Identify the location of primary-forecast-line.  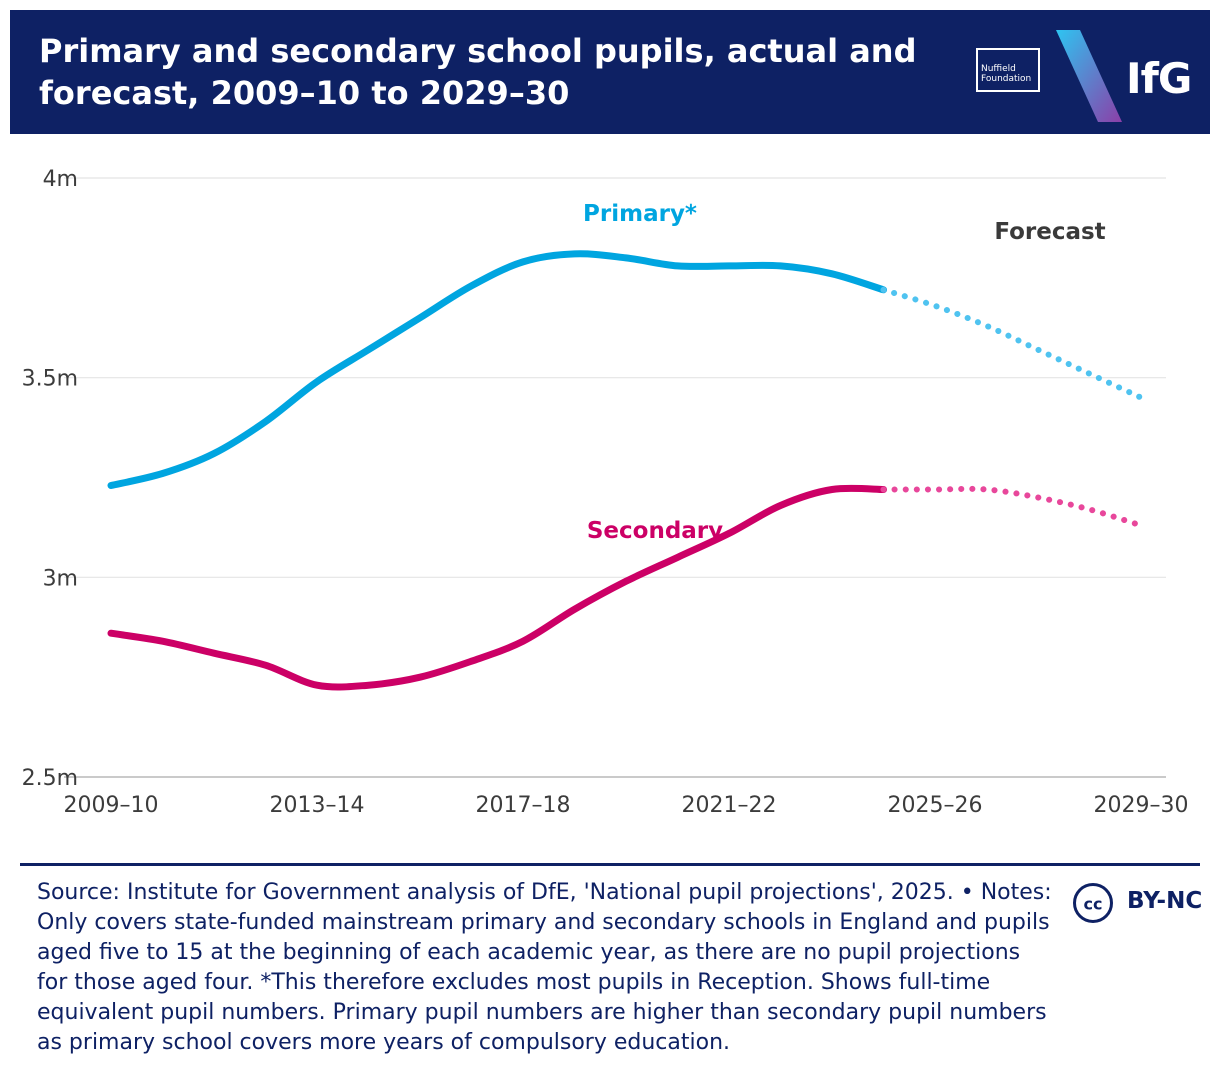
(1012, 343).